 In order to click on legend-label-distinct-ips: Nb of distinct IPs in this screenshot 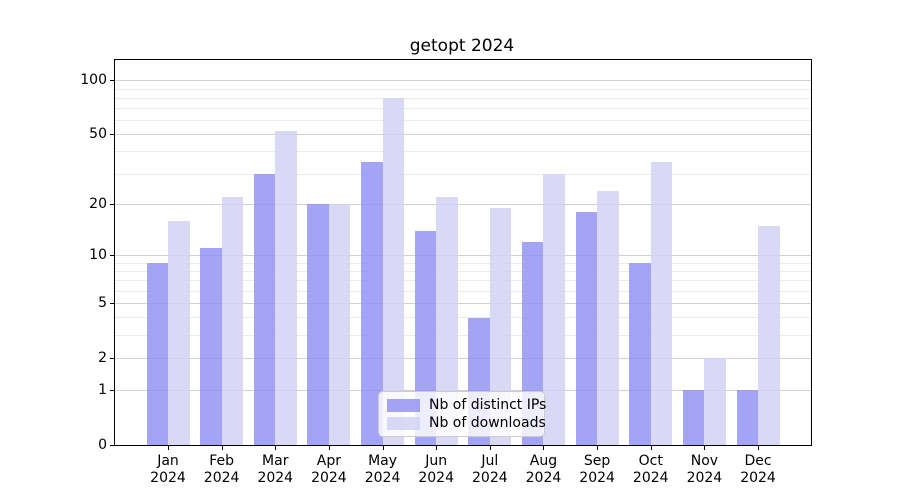, I will do `click(488, 405)`.